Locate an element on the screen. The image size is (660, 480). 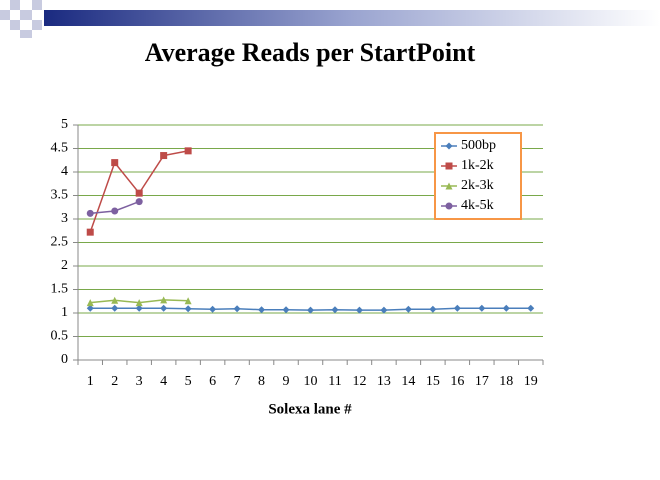
x-tick-label: 16 is located at coordinates (457, 381).